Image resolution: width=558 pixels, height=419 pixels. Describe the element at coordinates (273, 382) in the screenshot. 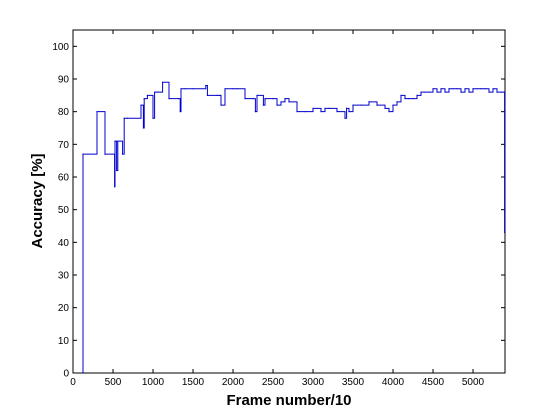

I see `x-tick-label: 2500` at that location.